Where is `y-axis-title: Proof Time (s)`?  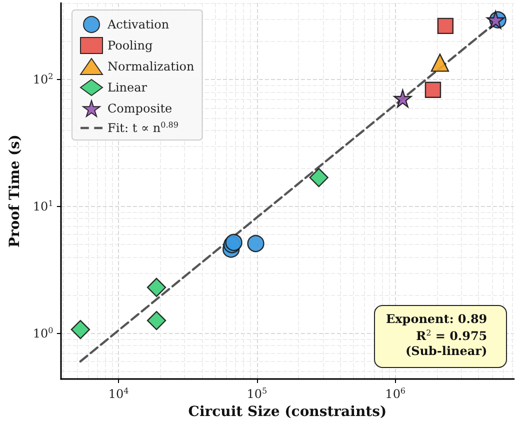 y-axis-title: Proof Time (s) is located at coordinates (15, 191).